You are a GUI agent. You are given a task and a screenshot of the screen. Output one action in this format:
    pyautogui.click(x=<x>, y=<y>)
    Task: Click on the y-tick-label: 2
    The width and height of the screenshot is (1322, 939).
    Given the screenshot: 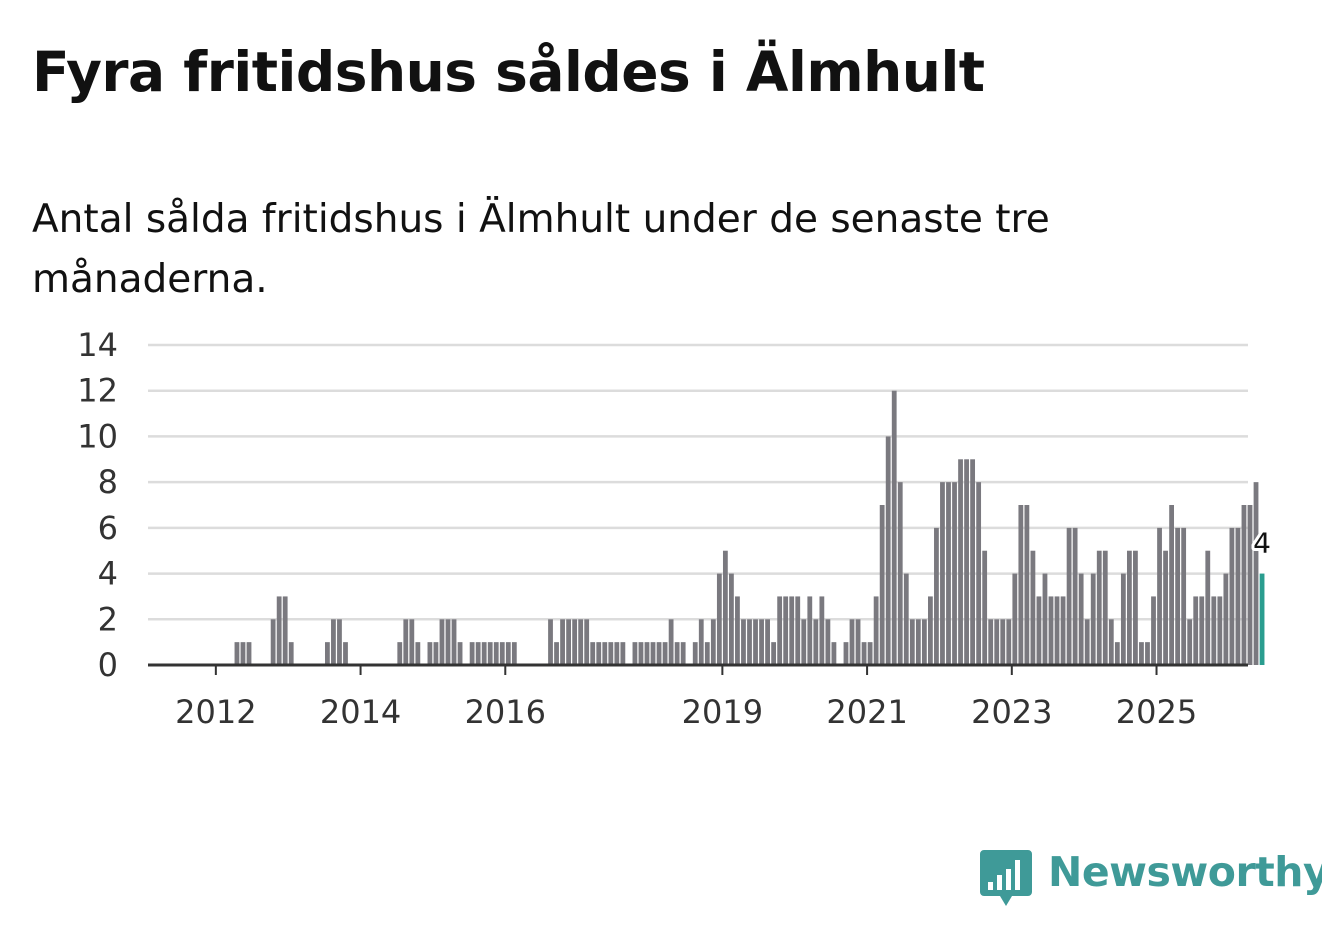 What is the action you would take?
    pyautogui.click(x=108, y=619)
    